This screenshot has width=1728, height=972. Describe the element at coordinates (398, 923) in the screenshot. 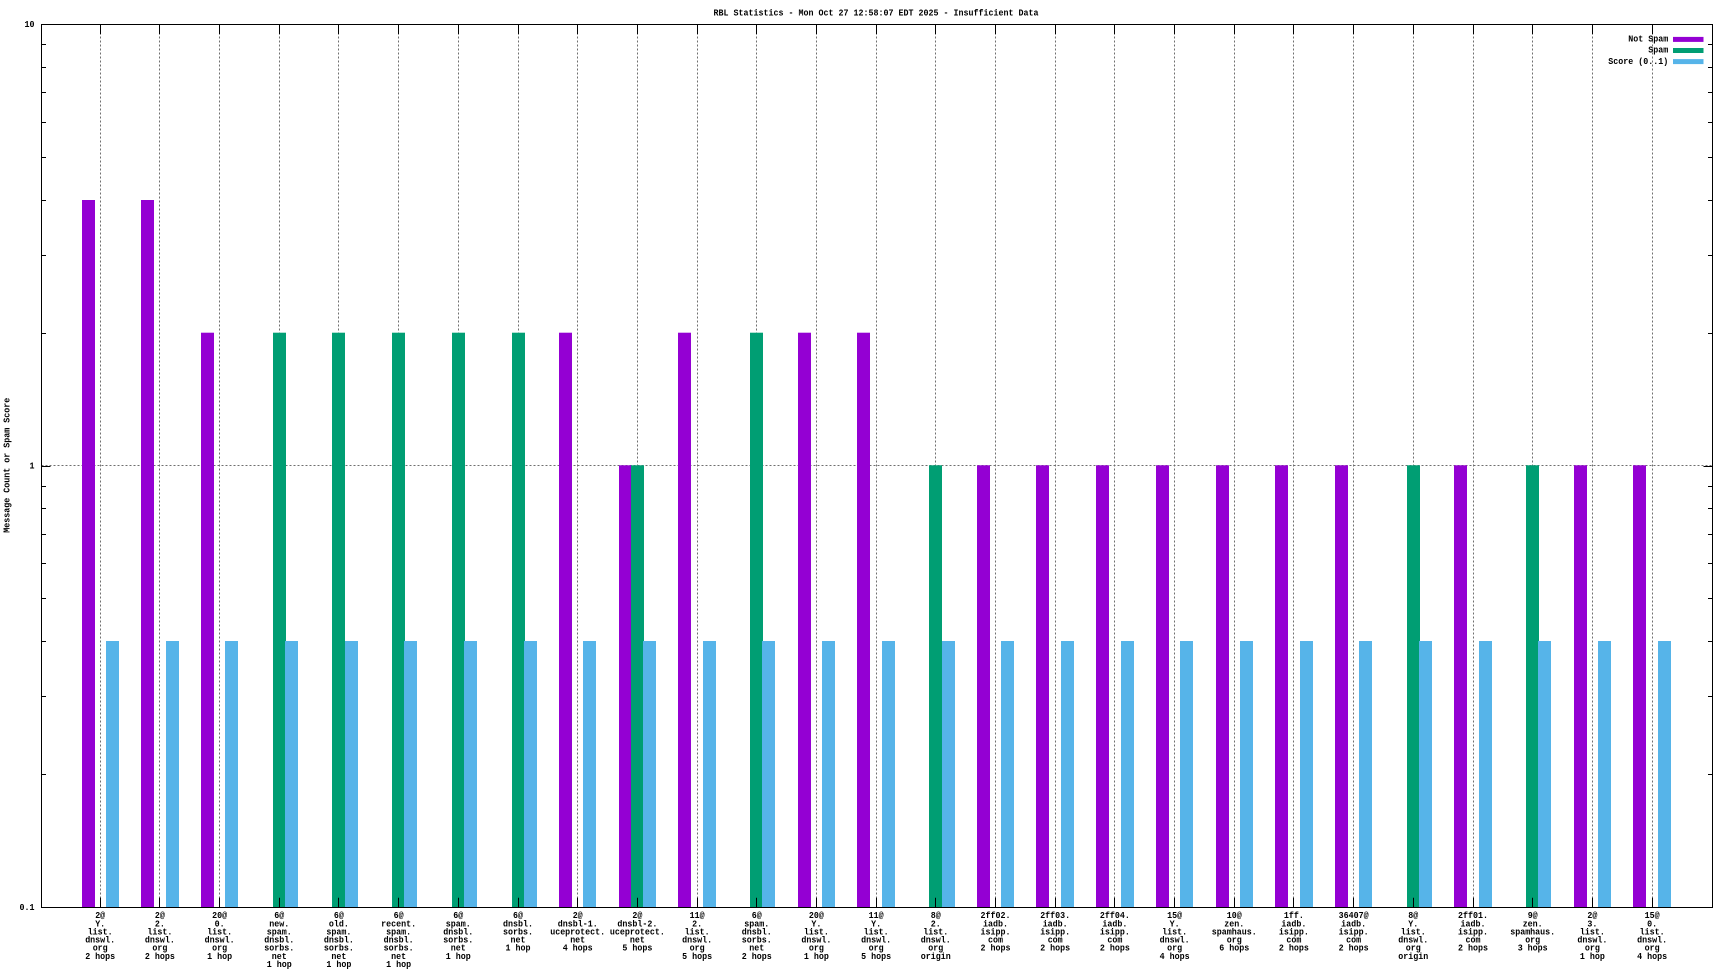

I see `svg-text: recent.` at that location.